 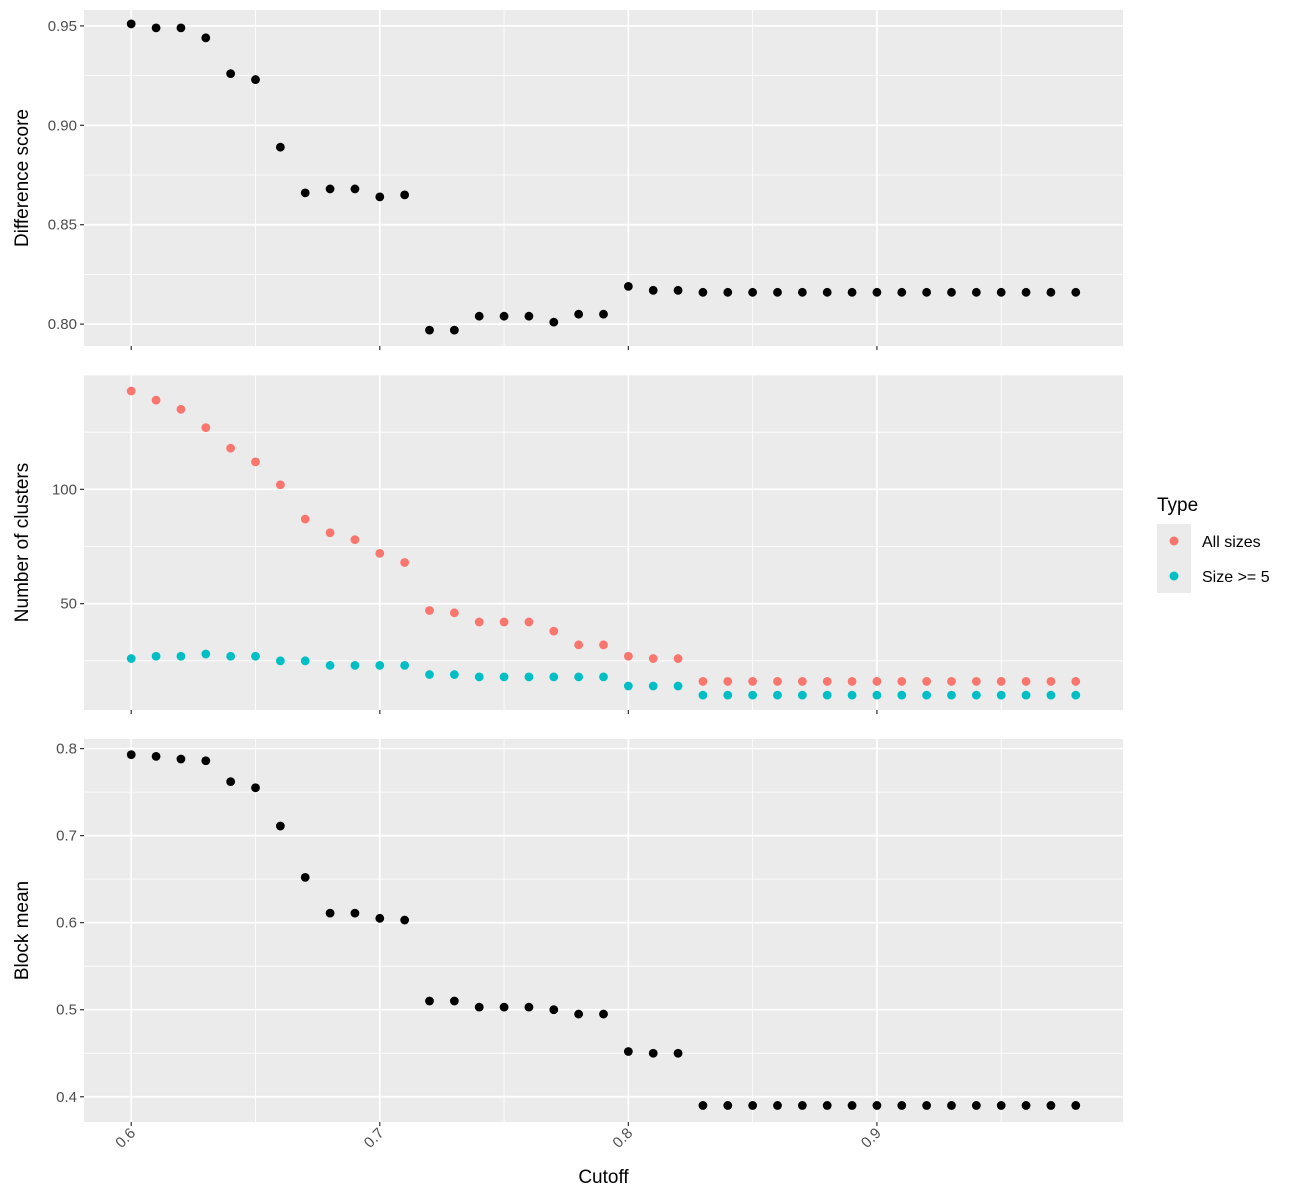 What do you see at coordinates (374, 1138) in the screenshot?
I see `x-tick-label: 0.7` at bounding box center [374, 1138].